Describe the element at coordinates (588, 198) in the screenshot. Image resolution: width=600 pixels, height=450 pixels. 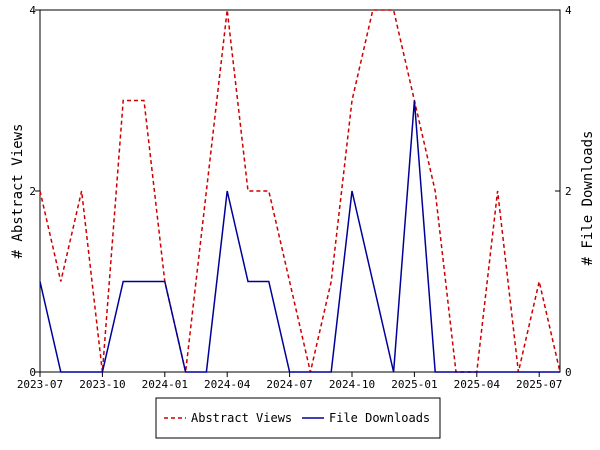
I see `y-axis-right-title: # File Downloads` at that location.